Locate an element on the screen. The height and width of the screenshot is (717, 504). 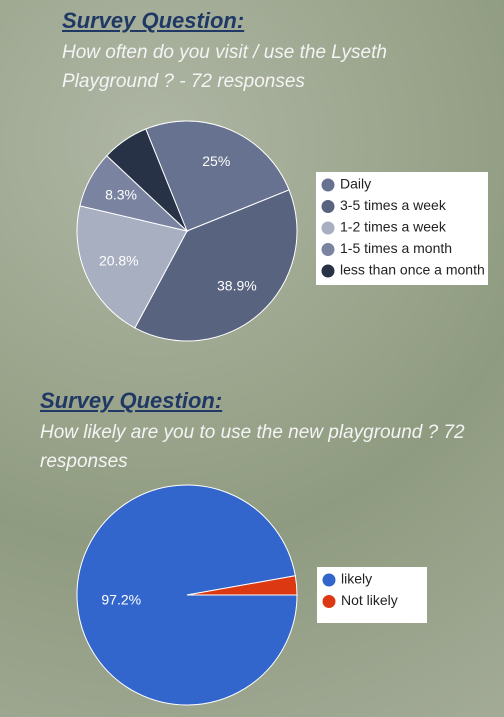
legend-label: Daily is located at coordinates (355, 184).